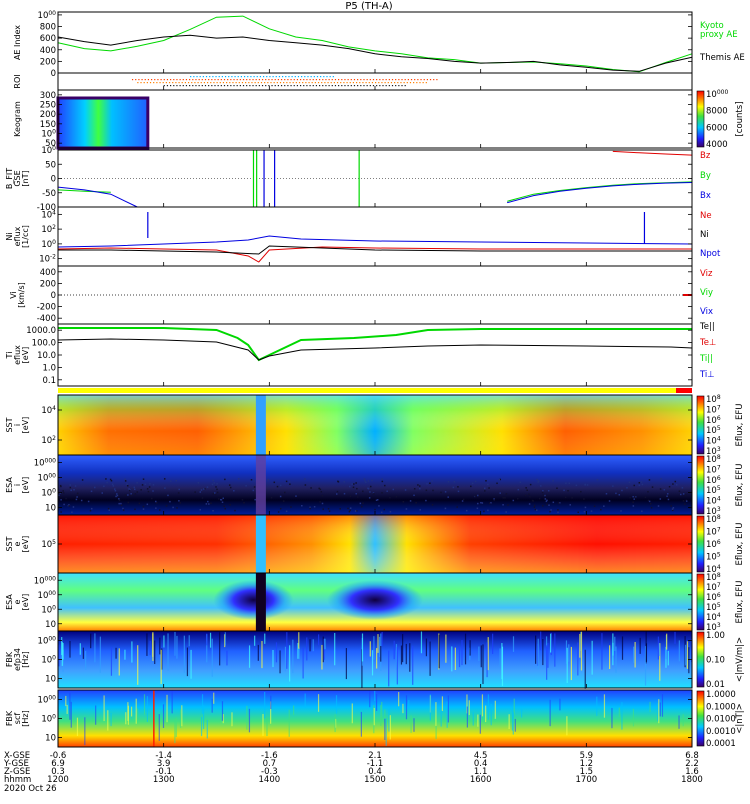  Describe the element at coordinates (48, 284) in the screenshot. I see `velocity-ytick-label: 200` at that location.